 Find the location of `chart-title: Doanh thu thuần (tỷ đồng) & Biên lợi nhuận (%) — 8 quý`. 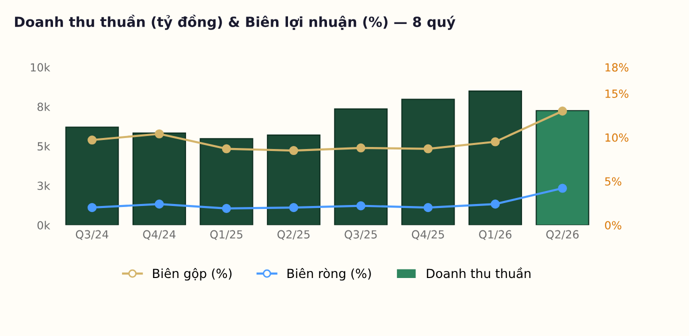

chart-title: Doanh thu thuần (tỷ đồng) & Biên lợi nhuận (%) — 8 quý is located at coordinates (235, 22).